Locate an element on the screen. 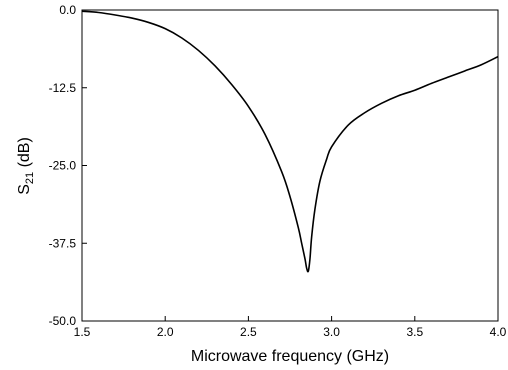  y-tick-label: -37.5 is located at coordinates (63, 243).